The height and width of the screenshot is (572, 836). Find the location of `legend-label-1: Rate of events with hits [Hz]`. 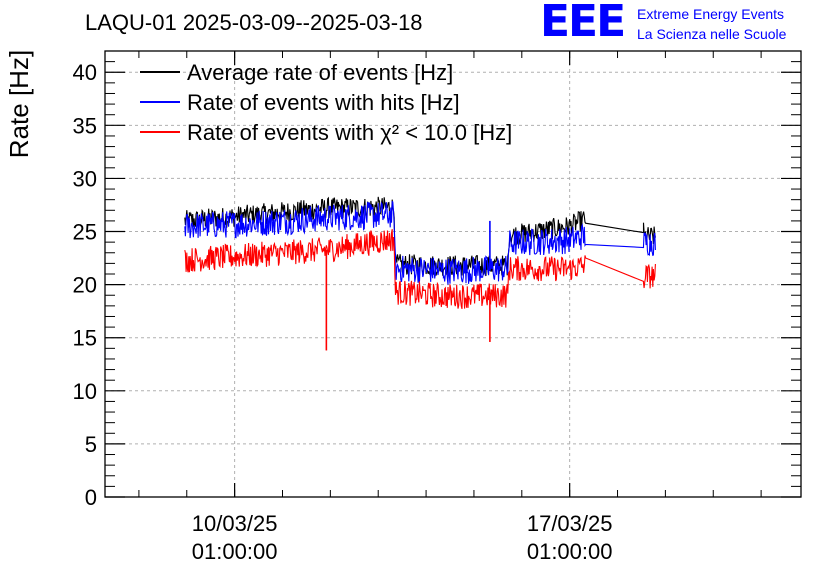

legend-label-1: Rate of events with hits [Hz] is located at coordinates (323, 102).